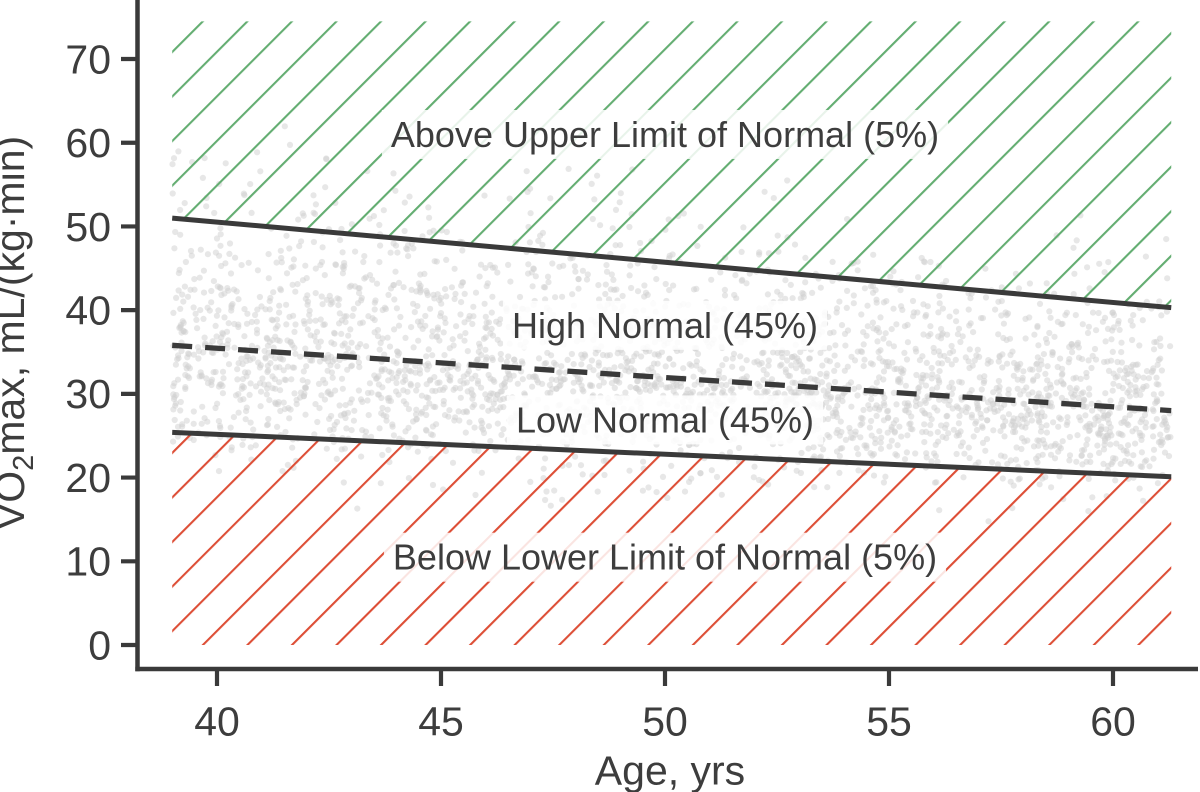 The width and height of the screenshot is (1200, 792). What do you see at coordinates (88, 562) in the screenshot?
I see `y-tick-label: 10` at bounding box center [88, 562].